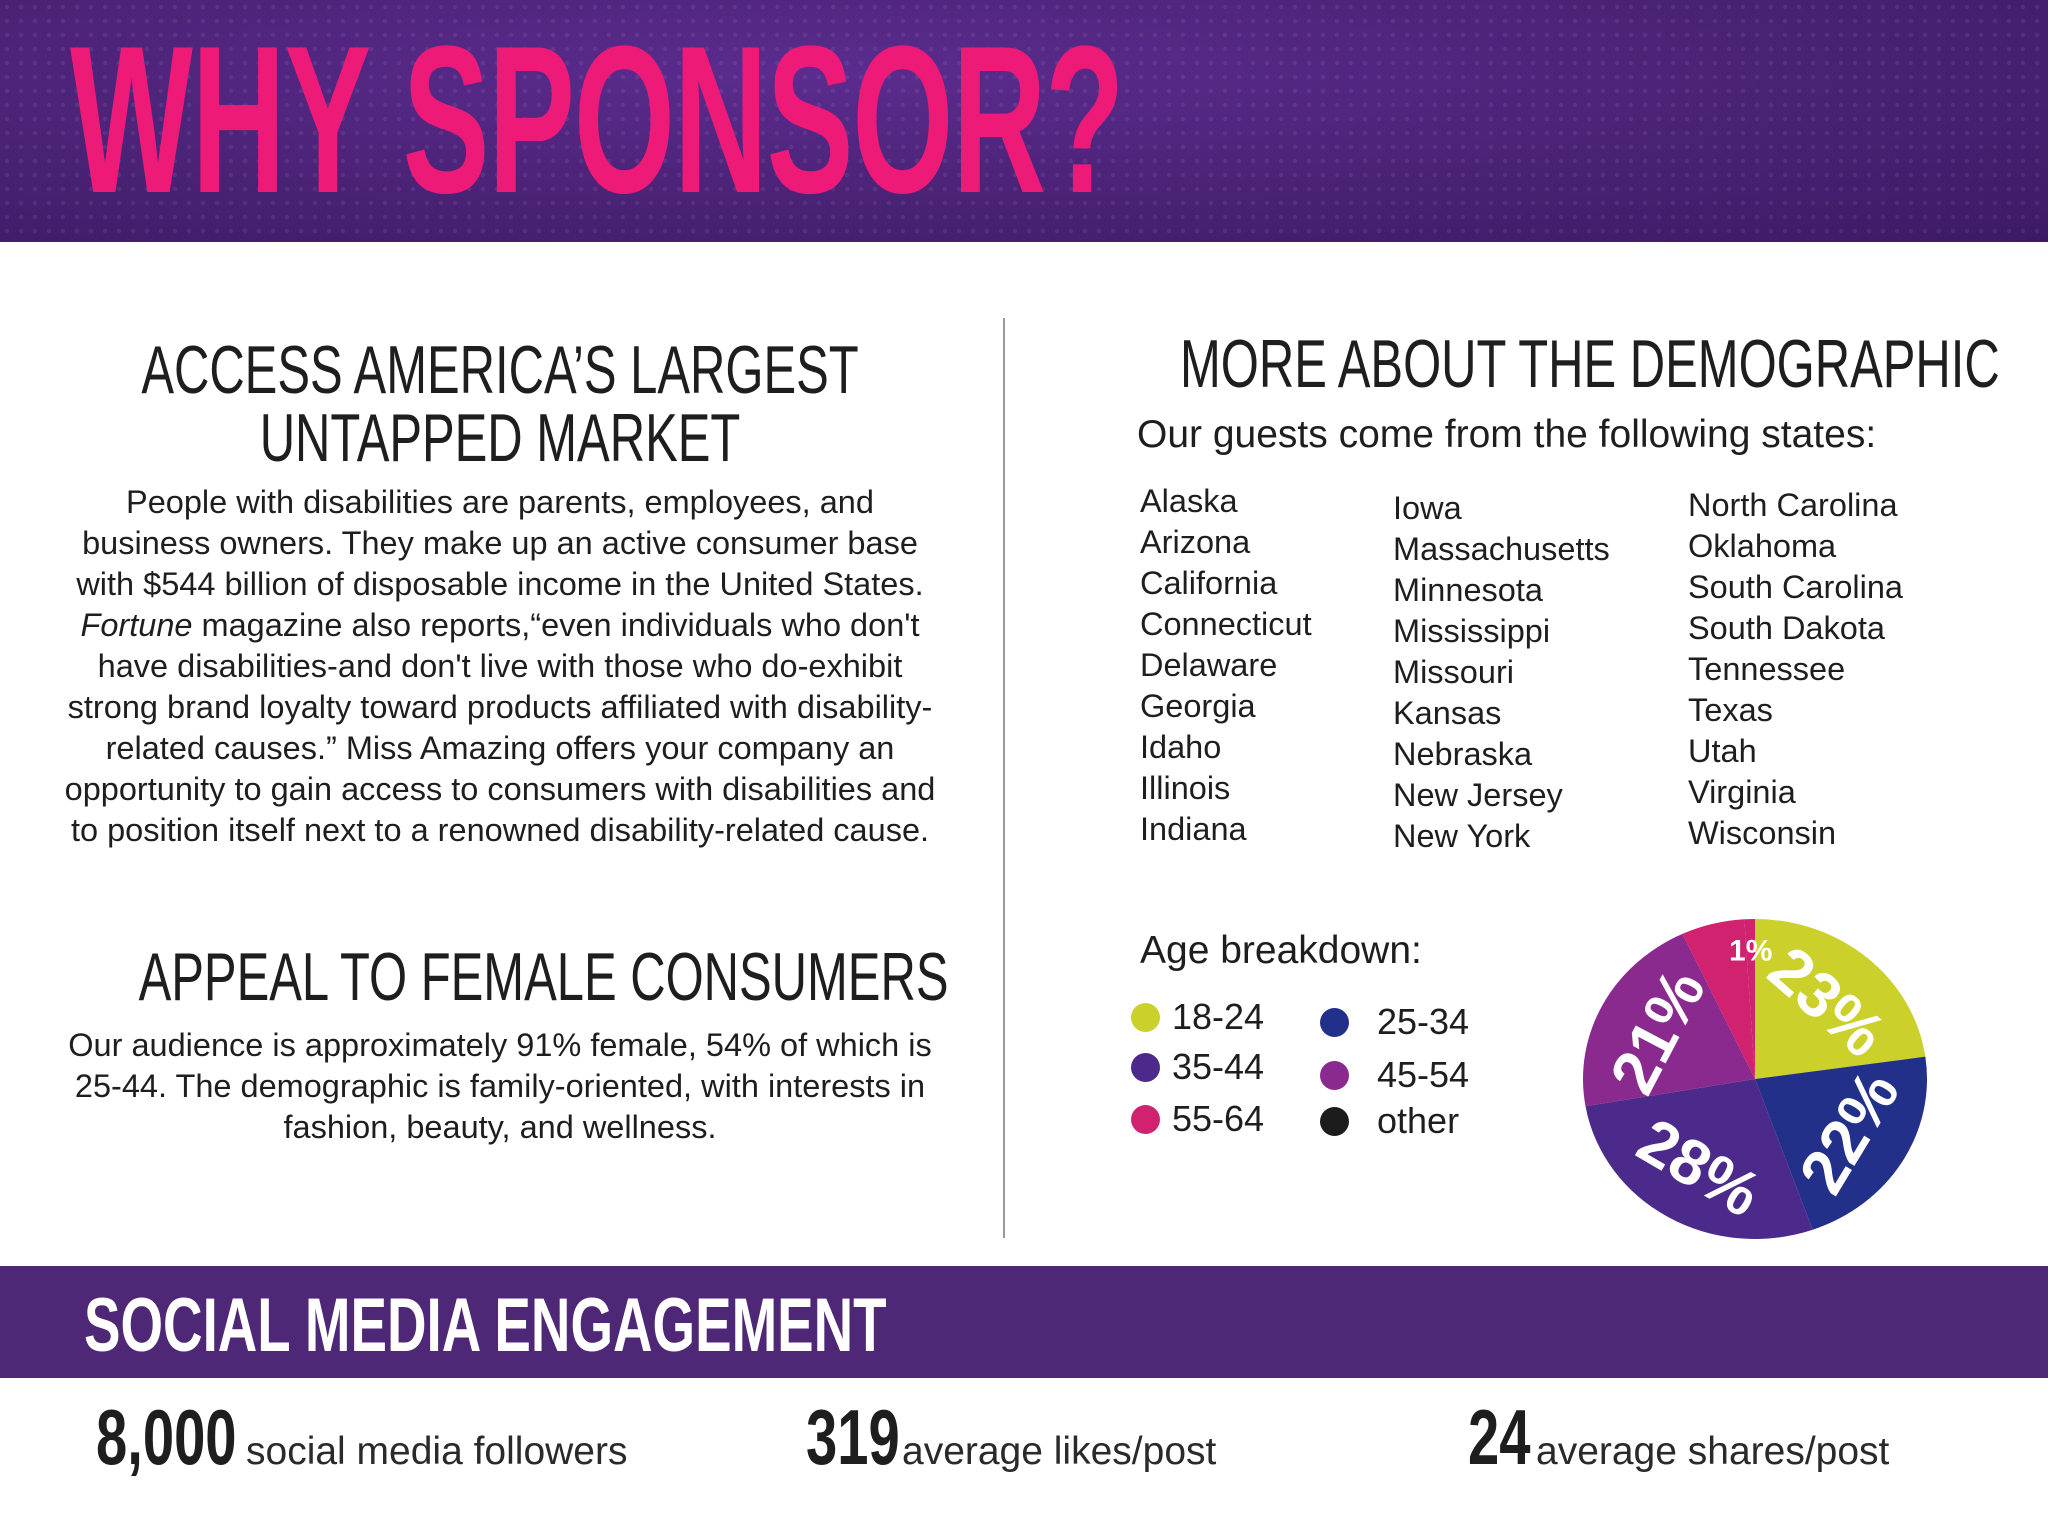 The image size is (2048, 1536). What do you see at coordinates (1226, 624) in the screenshot?
I see `state-item: Connecticut` at bounding box center [1226, 624].